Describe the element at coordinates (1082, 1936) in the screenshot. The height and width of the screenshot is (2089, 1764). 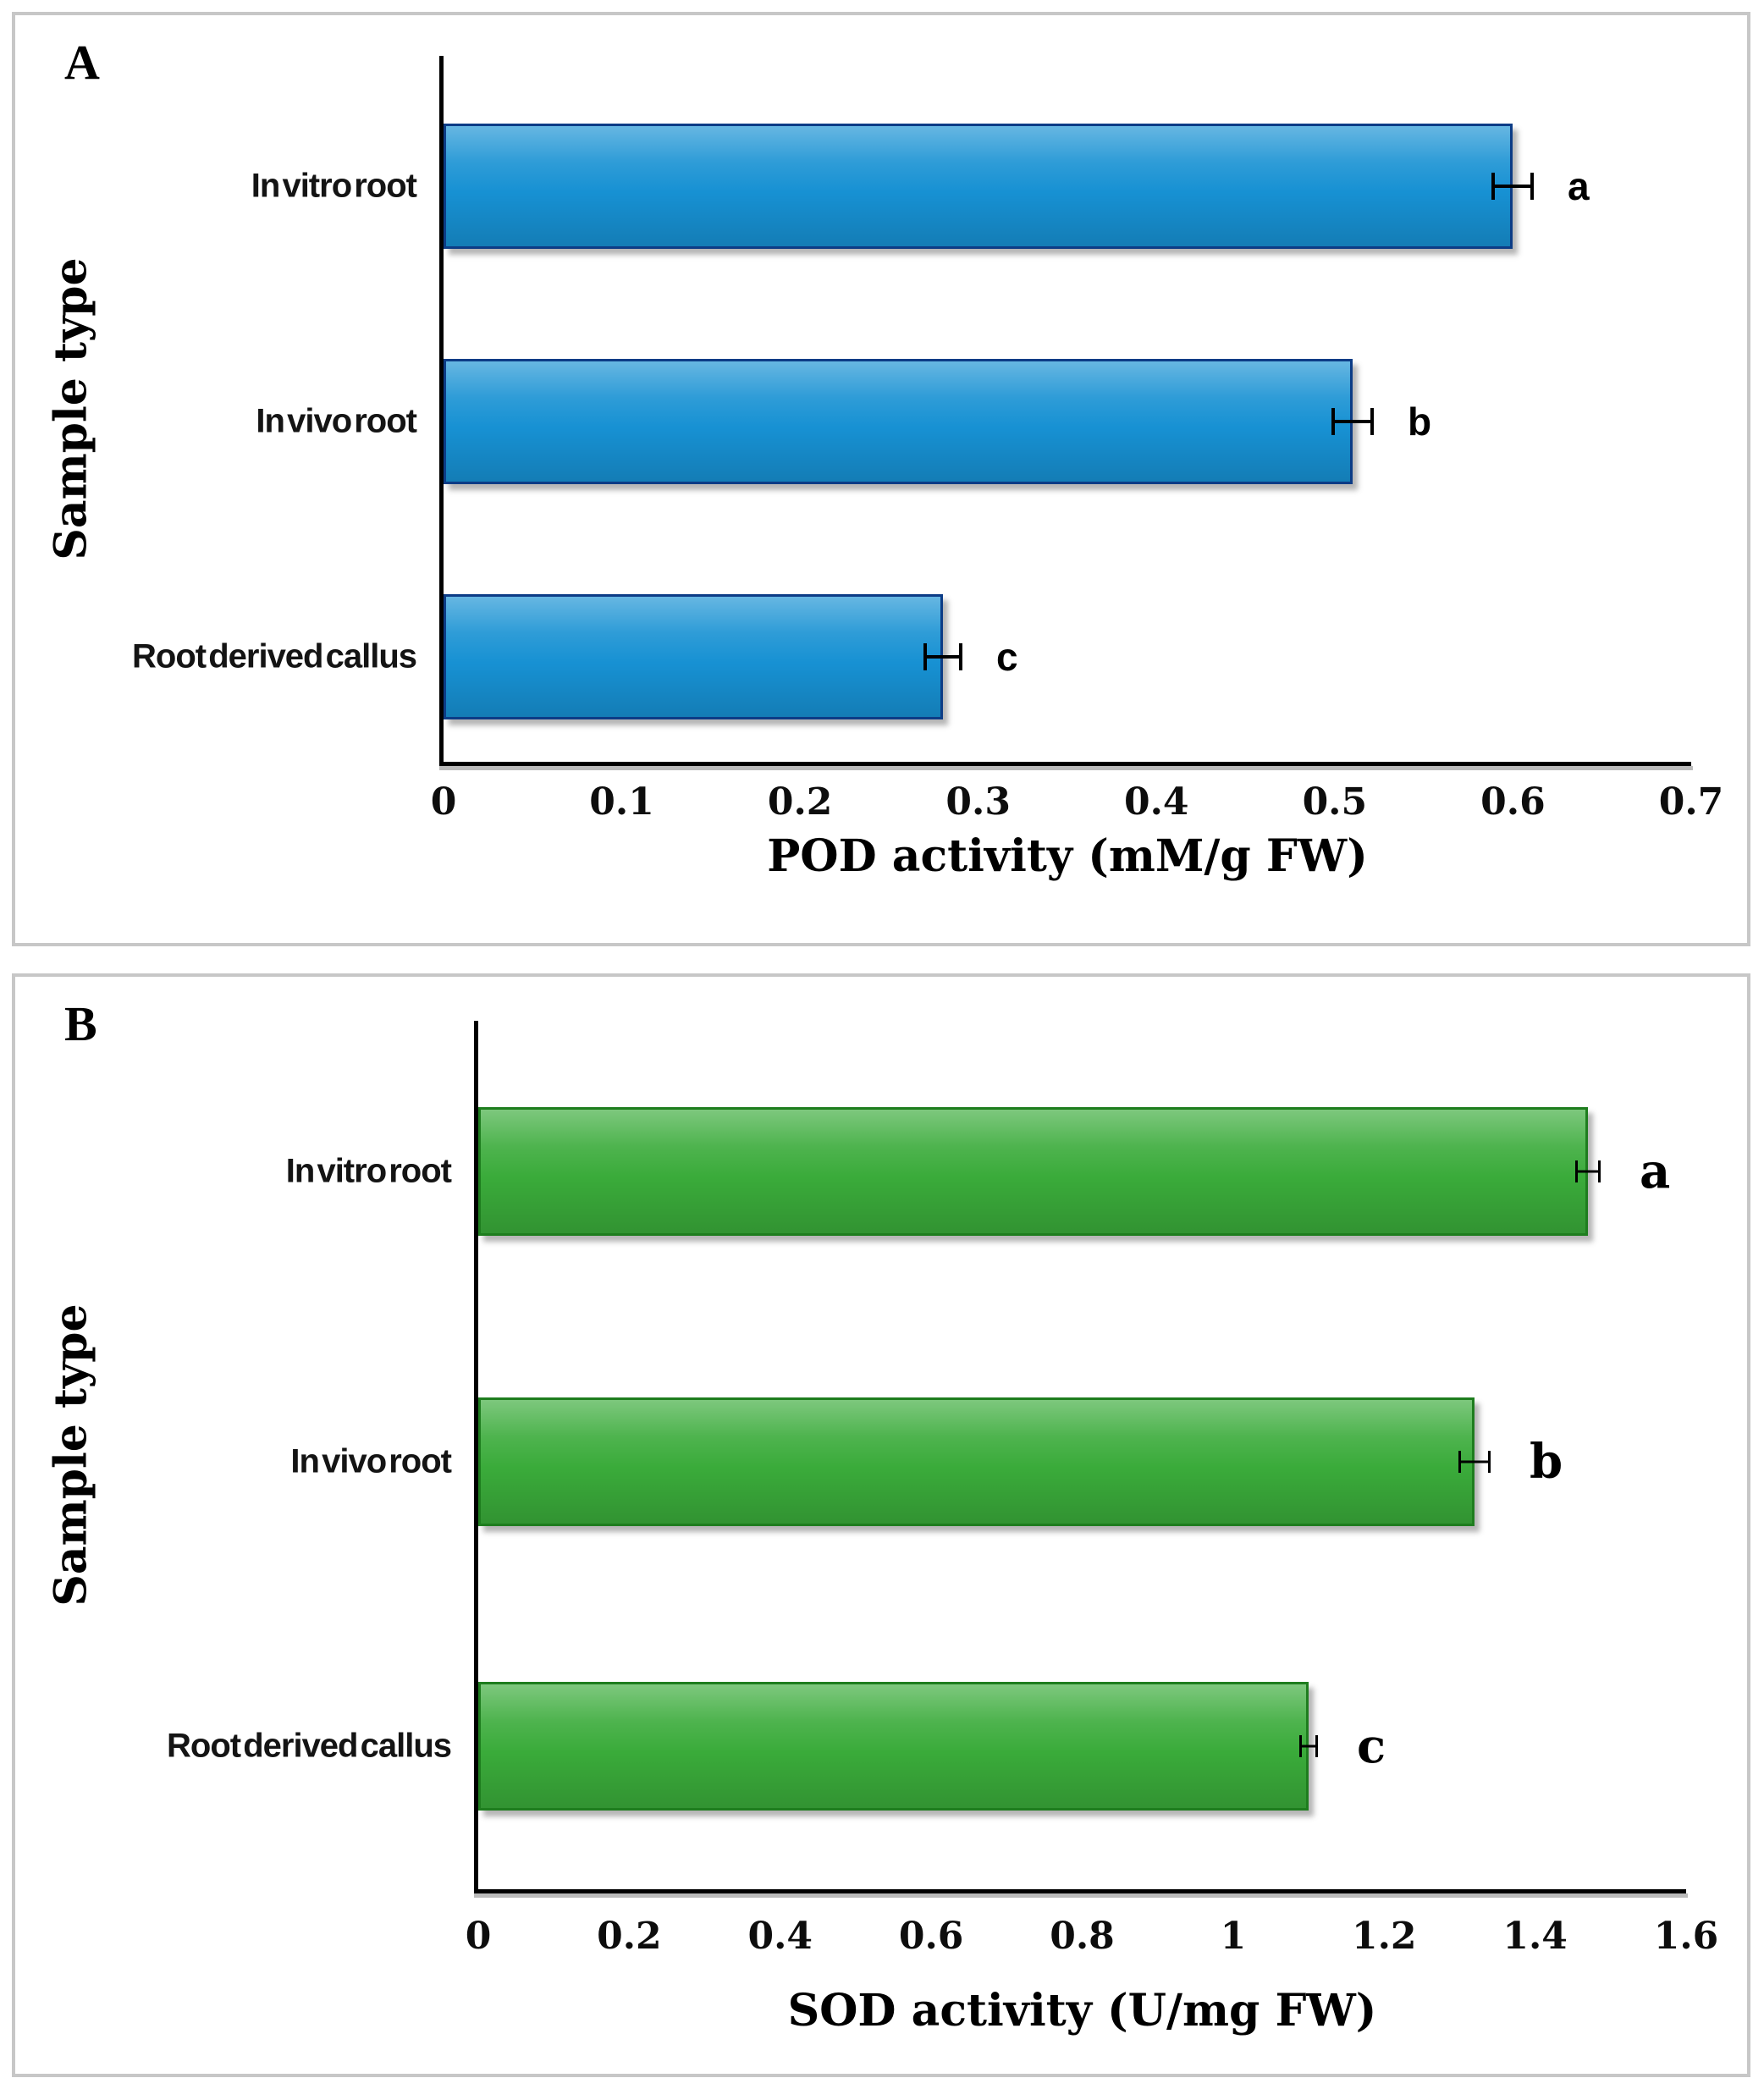
I see `x-tick-label: 0.8` at that location.